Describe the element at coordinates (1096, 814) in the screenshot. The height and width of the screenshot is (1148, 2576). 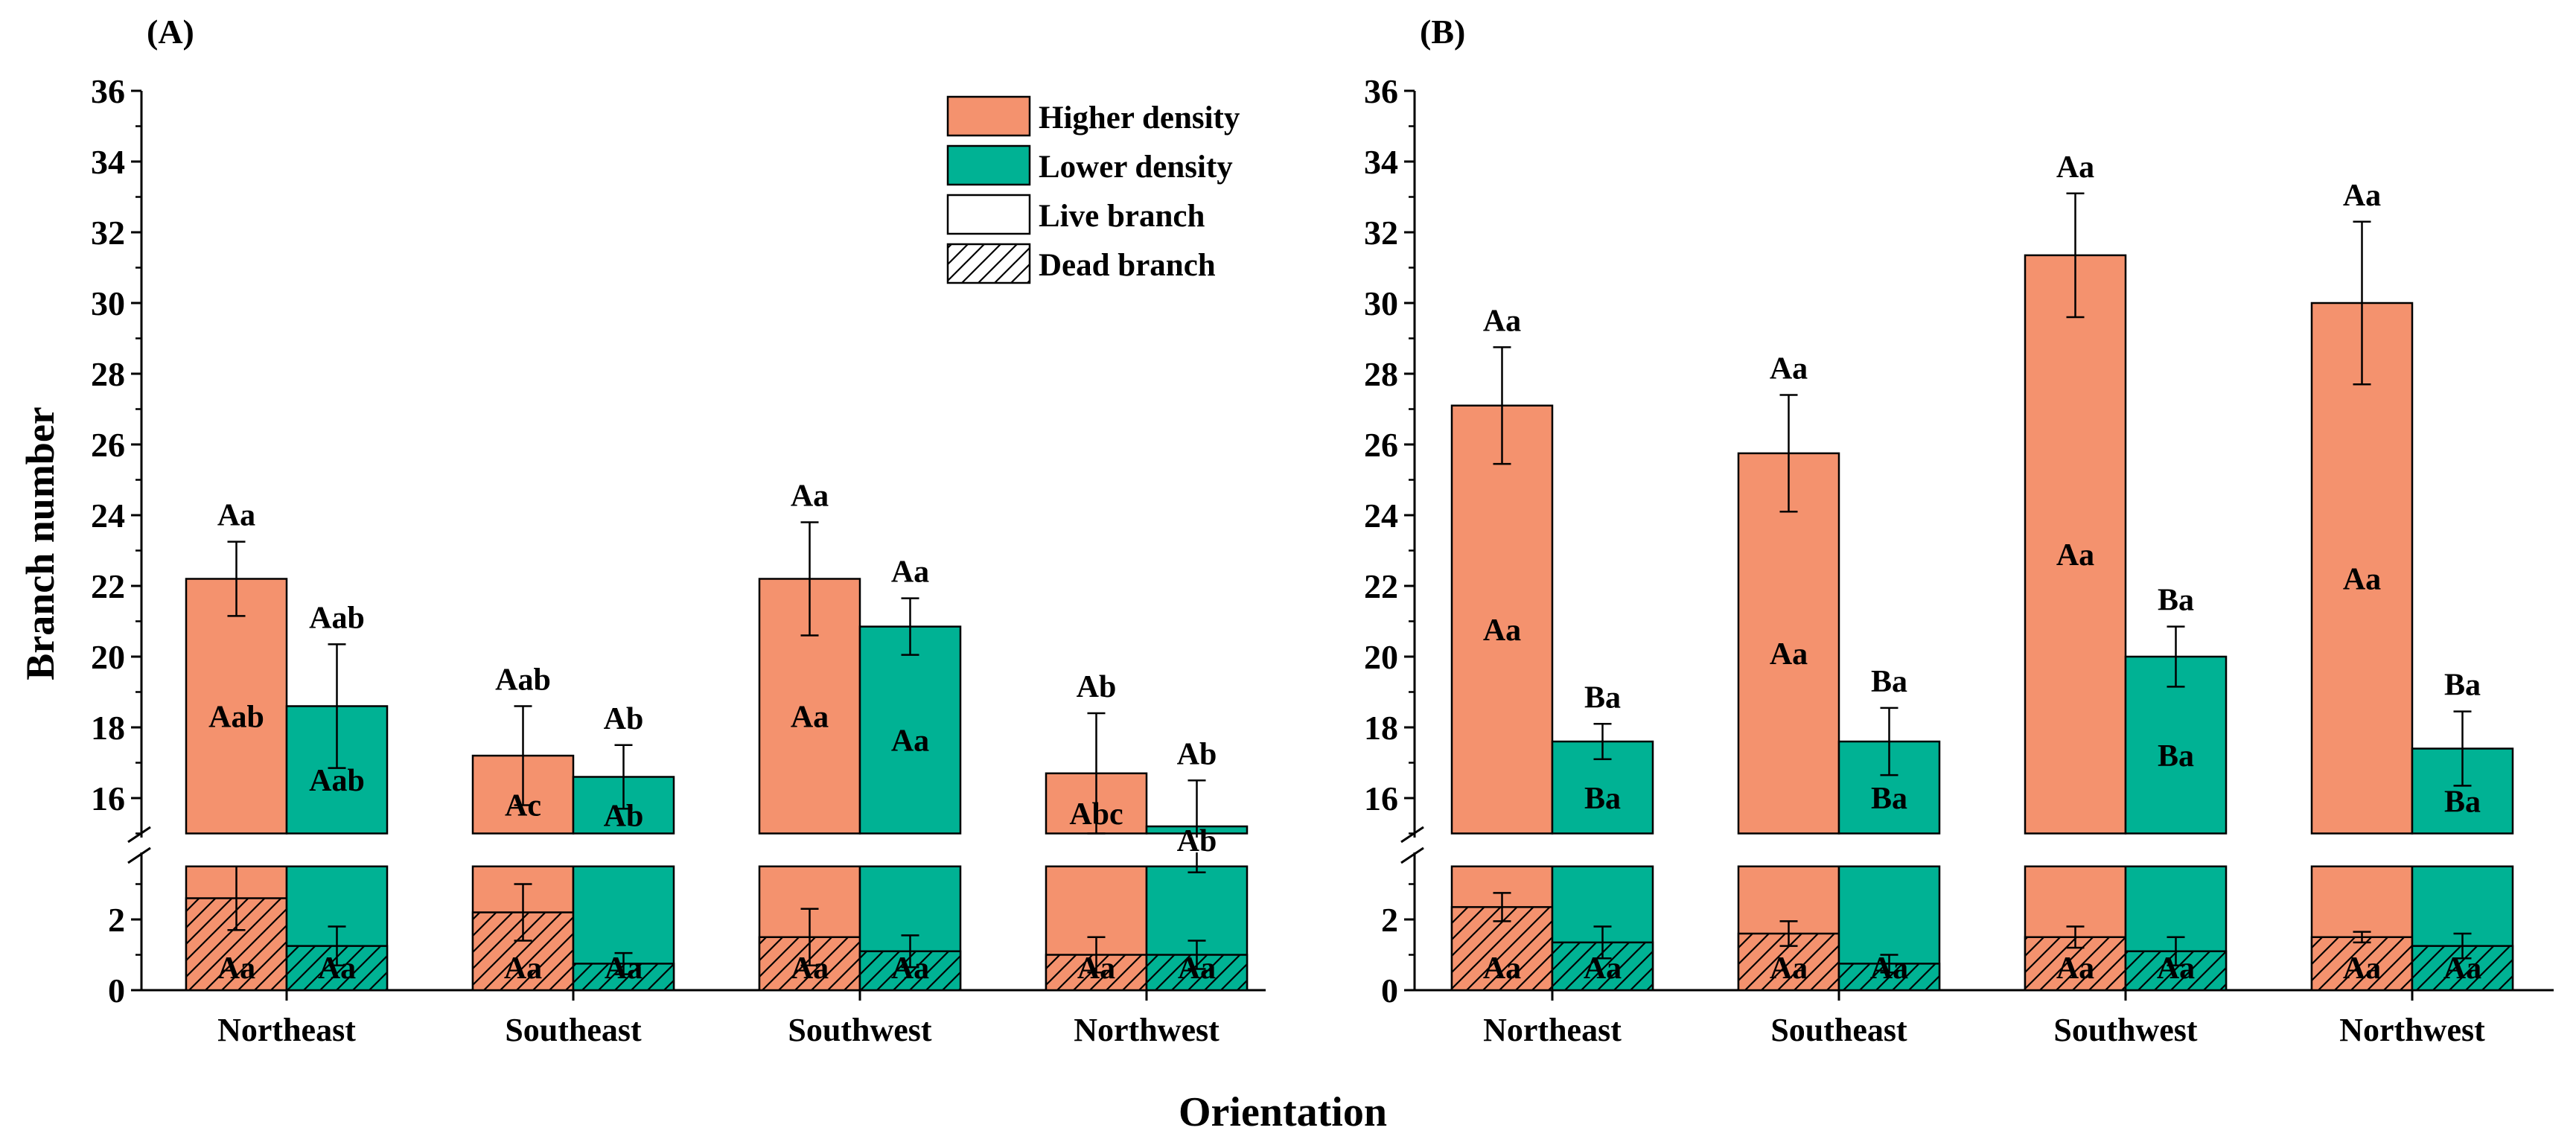
I see `bar-label-live: Abc` at that location.